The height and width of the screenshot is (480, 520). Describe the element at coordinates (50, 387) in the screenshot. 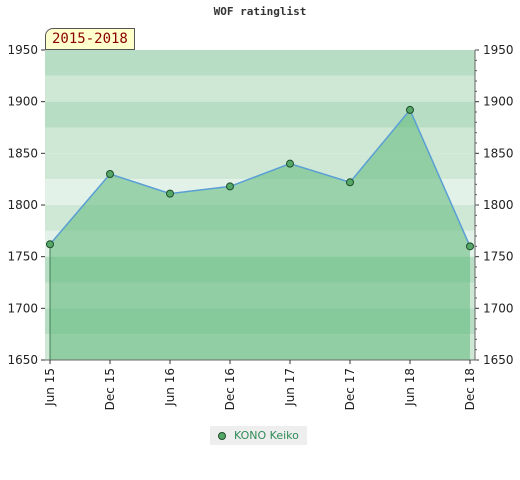

I see `x-tick-label: Jun 15` at that location.